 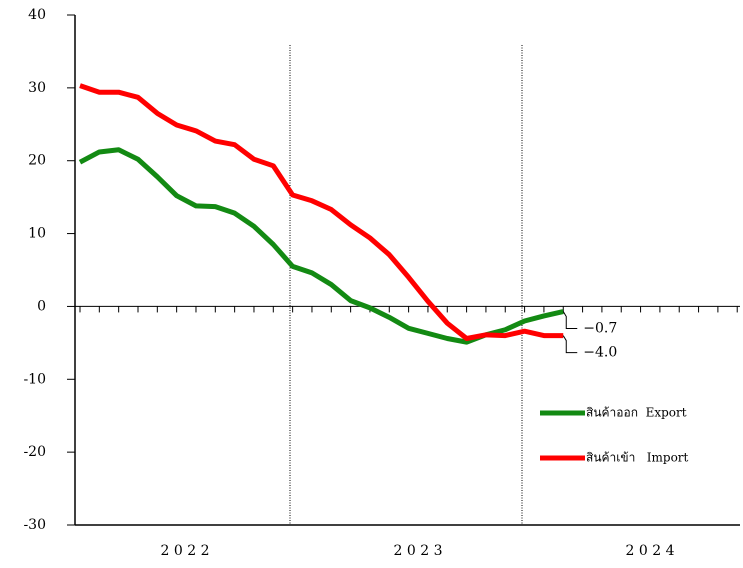 I want to click on legend-label: สินค้าออก Export, so click(x=636, y=413).